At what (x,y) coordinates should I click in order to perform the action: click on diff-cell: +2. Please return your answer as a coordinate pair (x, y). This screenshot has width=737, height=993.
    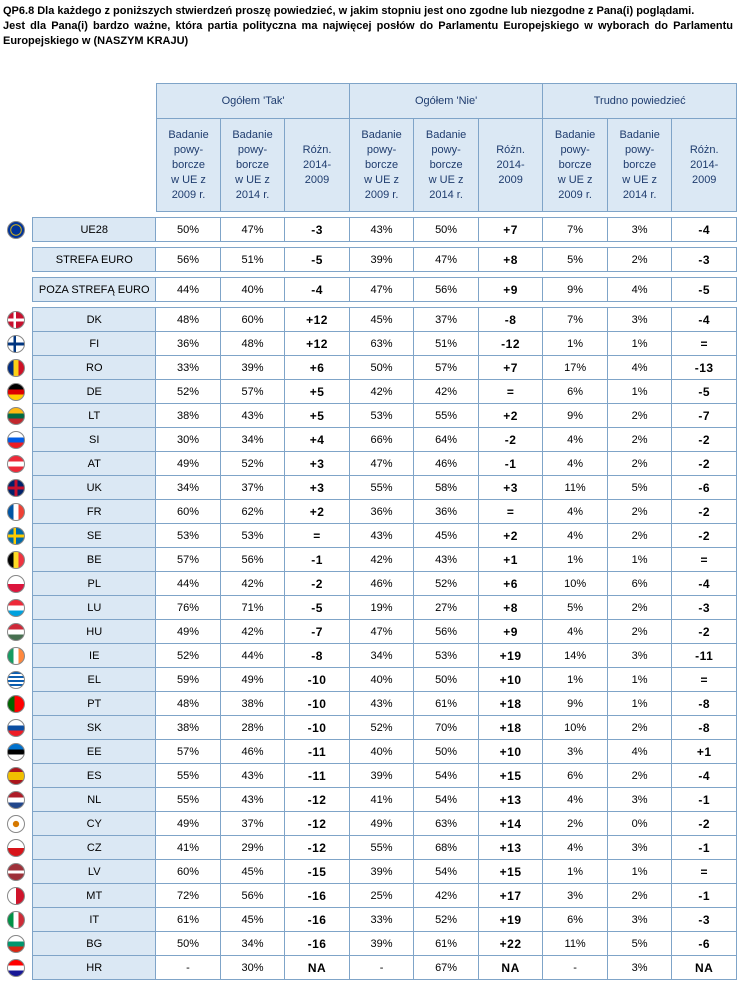
    Looking at the image, I should click on (511, 416).